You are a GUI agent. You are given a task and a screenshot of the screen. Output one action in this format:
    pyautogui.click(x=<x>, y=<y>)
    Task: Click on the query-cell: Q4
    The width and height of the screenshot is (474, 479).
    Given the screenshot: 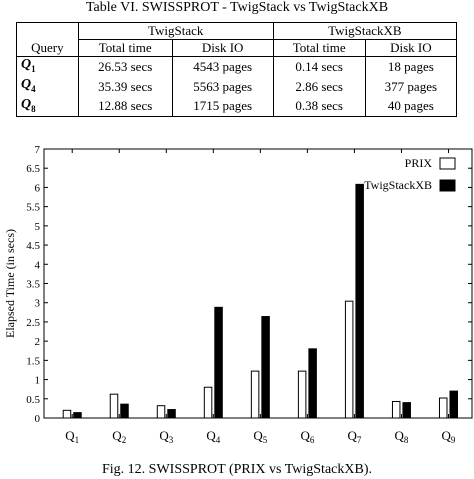 What is the action you would take?
    pyautogui.click(x=47, y=86)
    